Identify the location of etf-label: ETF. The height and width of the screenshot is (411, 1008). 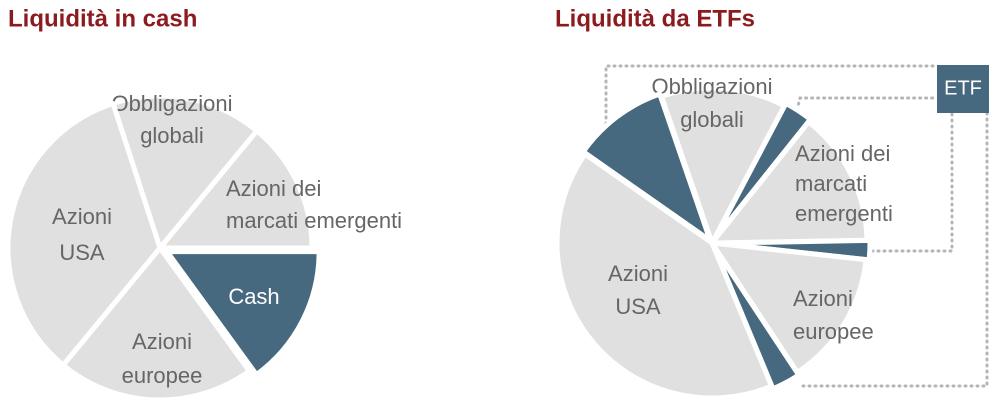
(963, 88).